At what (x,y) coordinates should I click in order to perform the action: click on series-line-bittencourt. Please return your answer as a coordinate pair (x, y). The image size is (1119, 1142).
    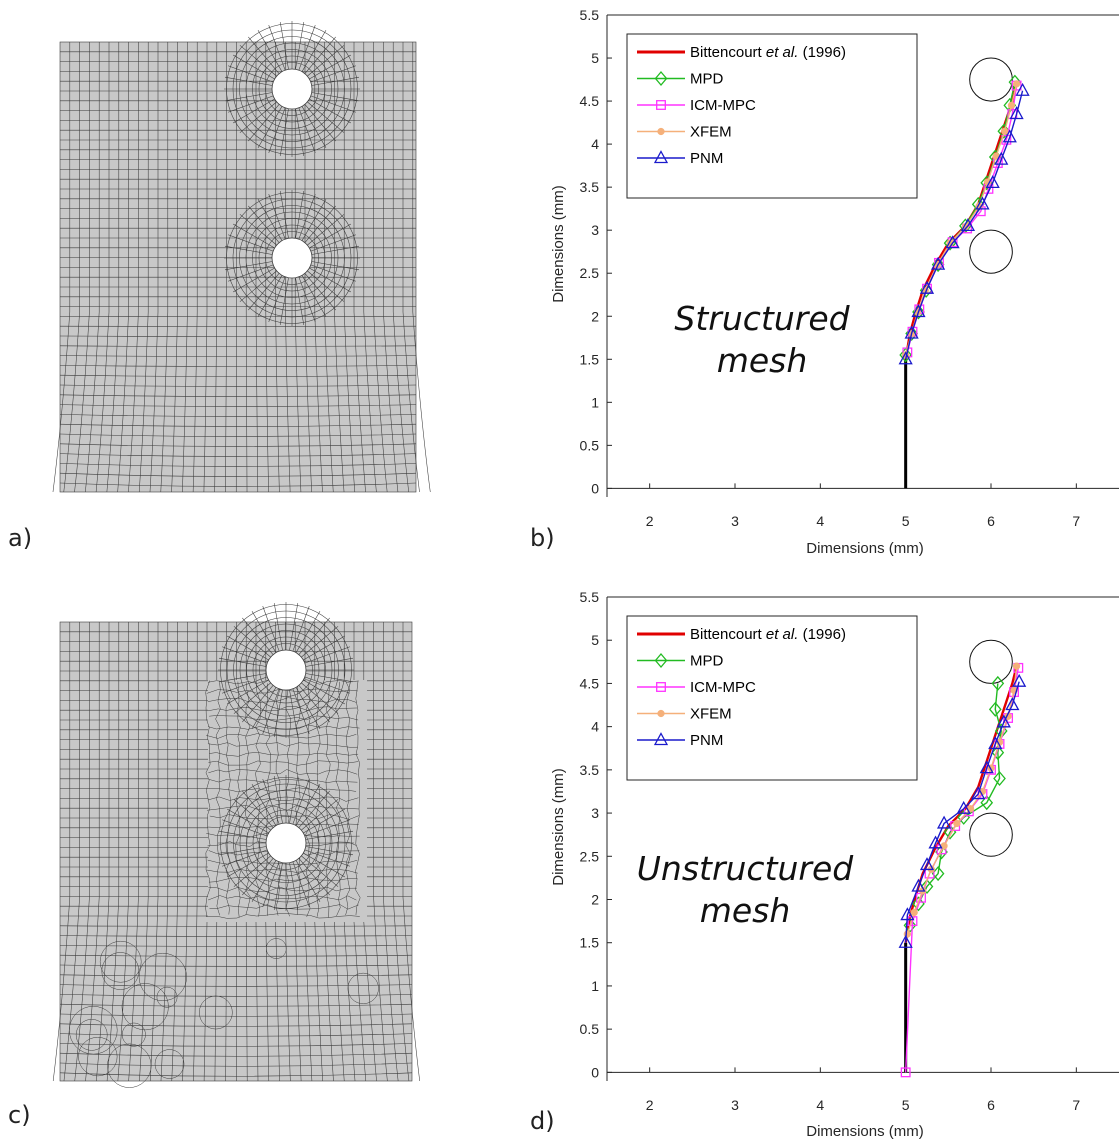
    Looking at the image, I should click on (961, 804).